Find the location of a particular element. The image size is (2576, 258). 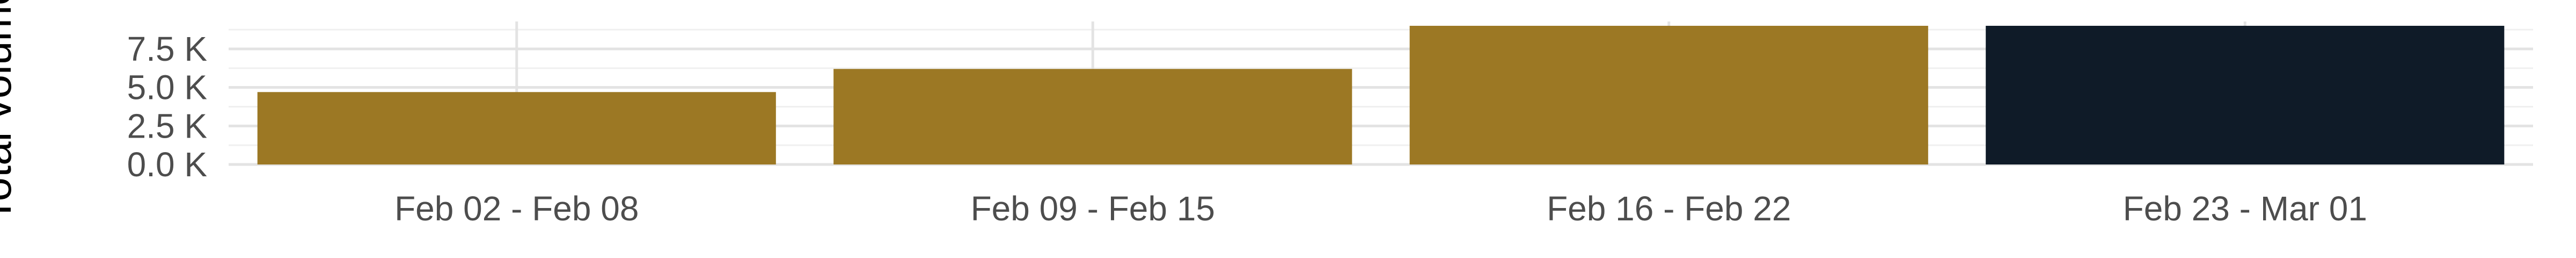

y-tick-label: 7.5 K is located at coordinates (167, 49).